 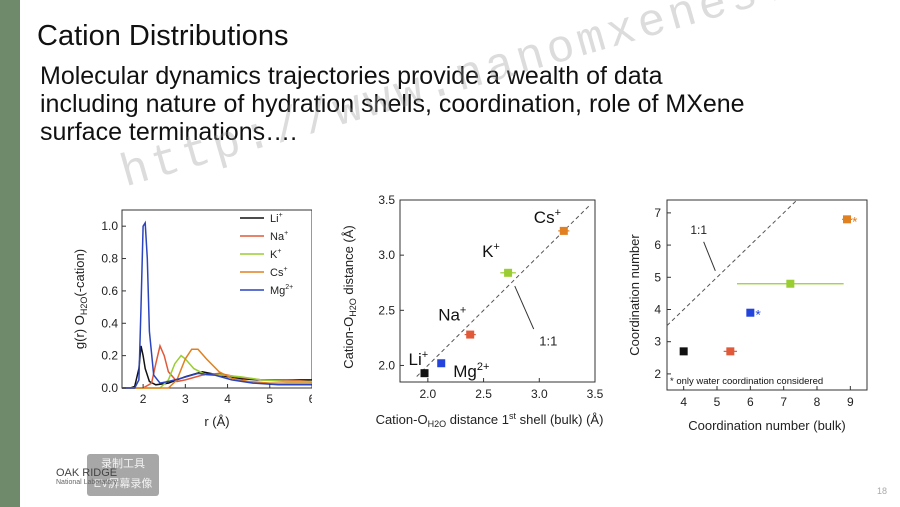 What do you see at coordinates (595, 394) in the screenshot?
I see `x-tick-label: 3.5` at bounding box center [595, 394].